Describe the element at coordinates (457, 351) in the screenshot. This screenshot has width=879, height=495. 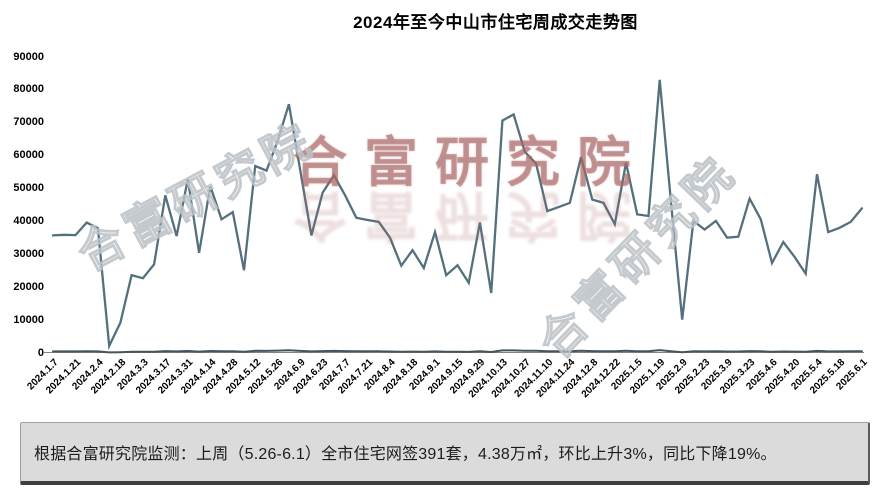
I see `units-series-line` at that location.